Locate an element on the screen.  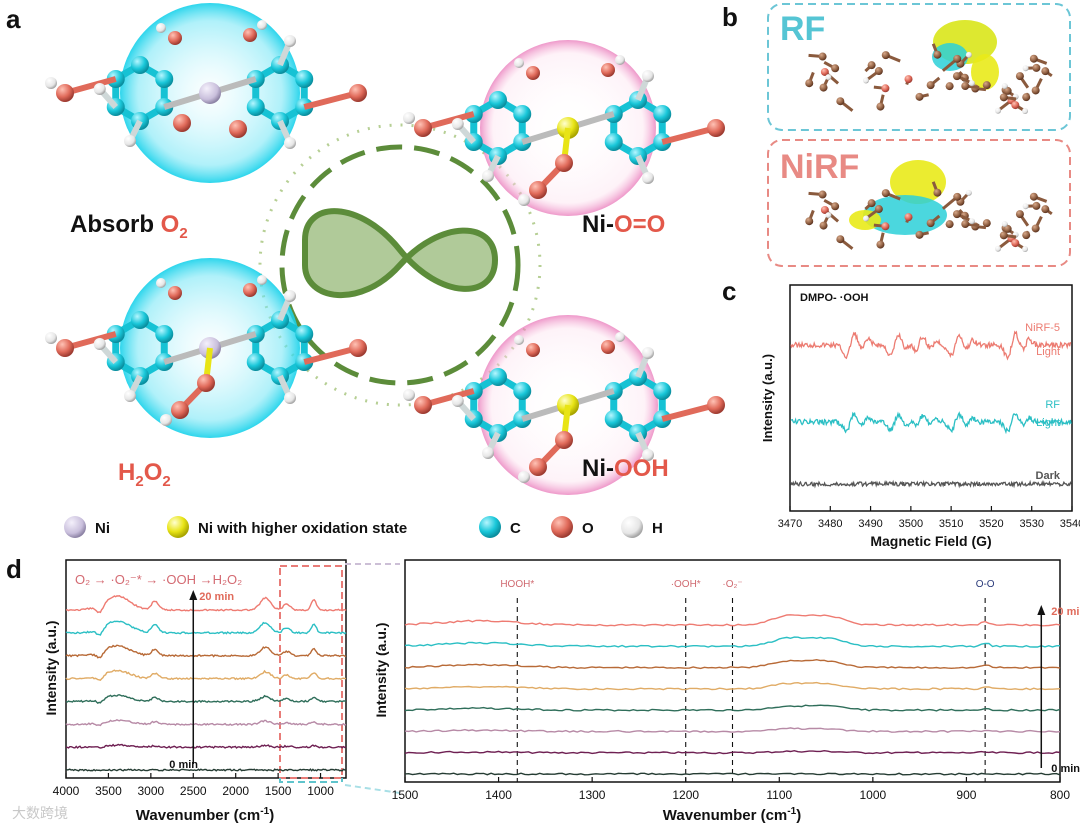
epr-series-label: NiRF-5 is located at coordinates (1042, 328).